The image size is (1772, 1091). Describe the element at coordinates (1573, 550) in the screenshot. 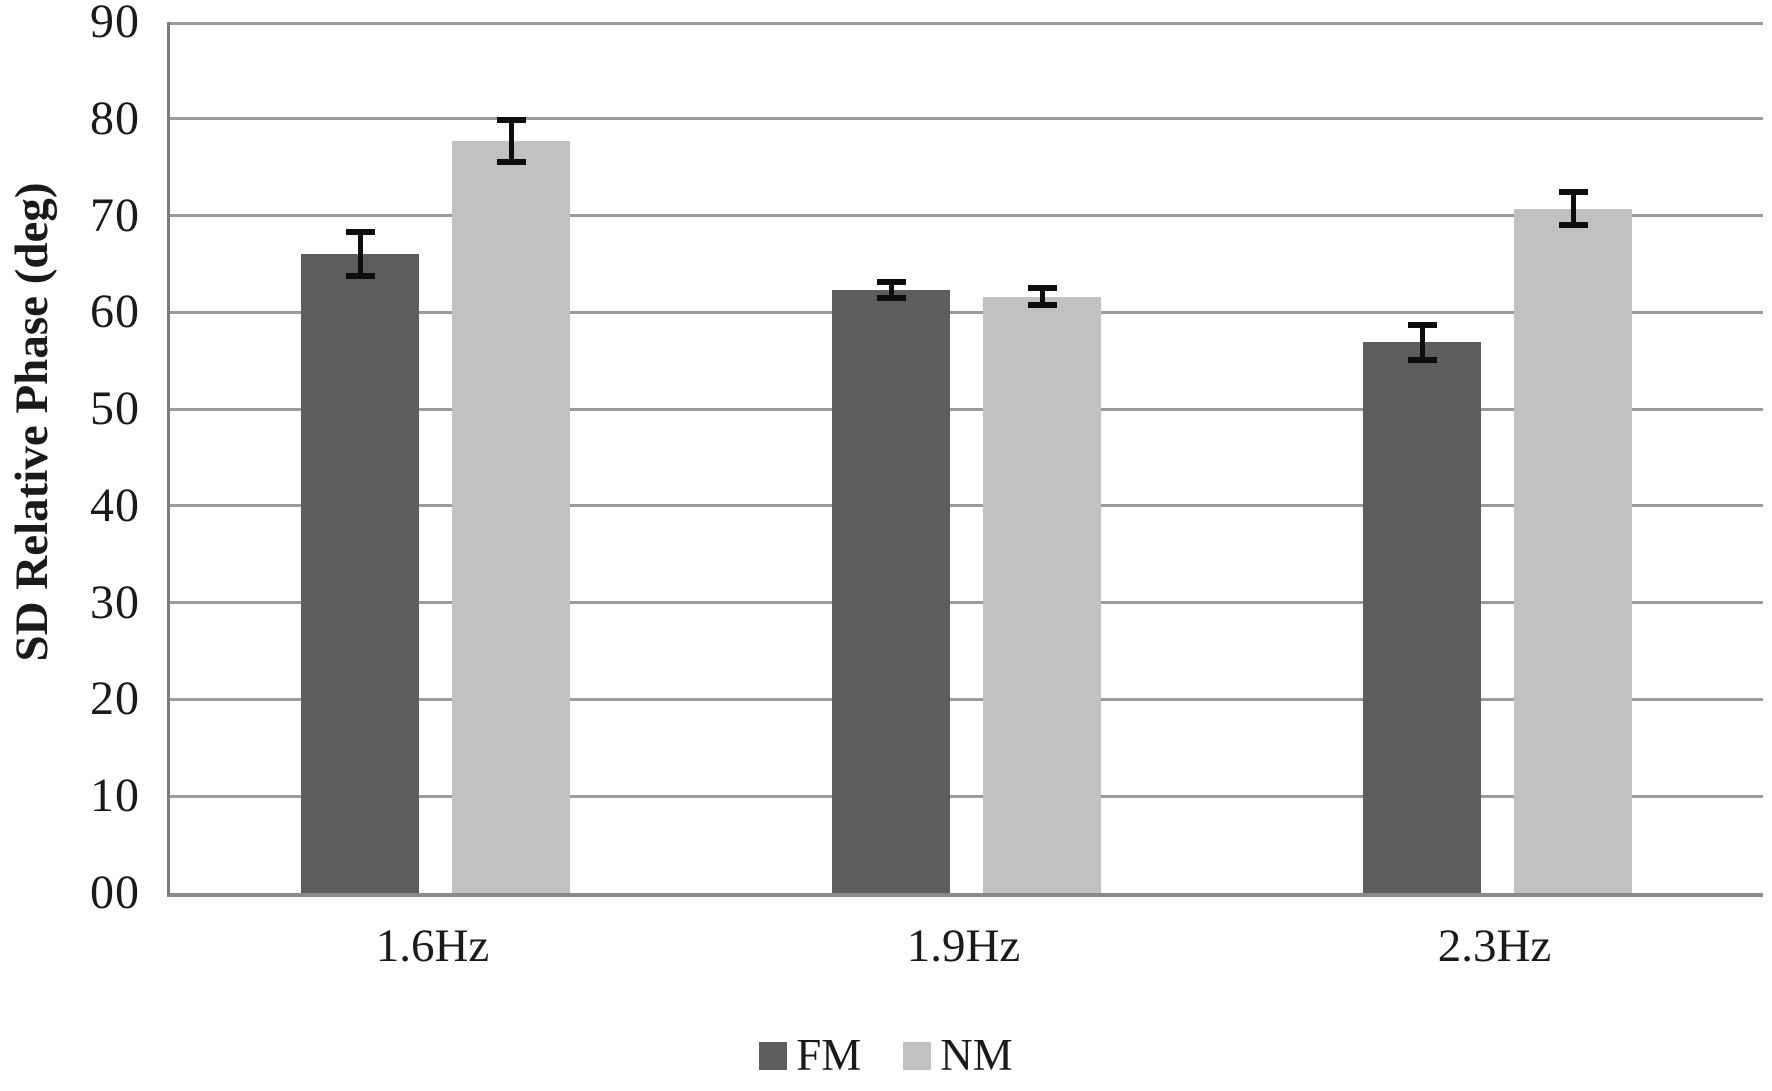

I see `bar-NM-2.3Hz` at that location.